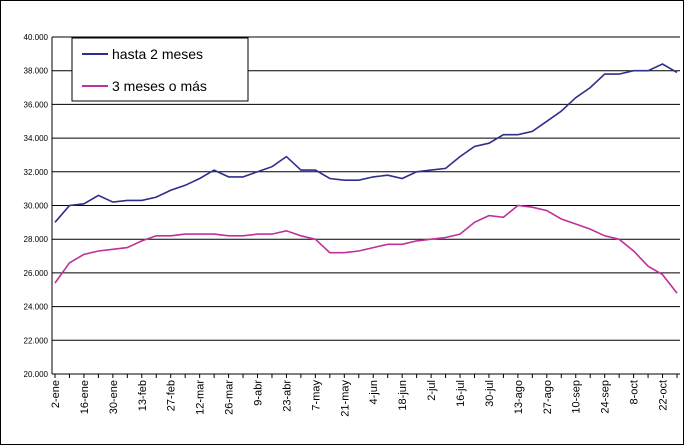 This screenshot has width=684, height=445. I want to click on x-tick-label: 13-feb, so click(143, 395).